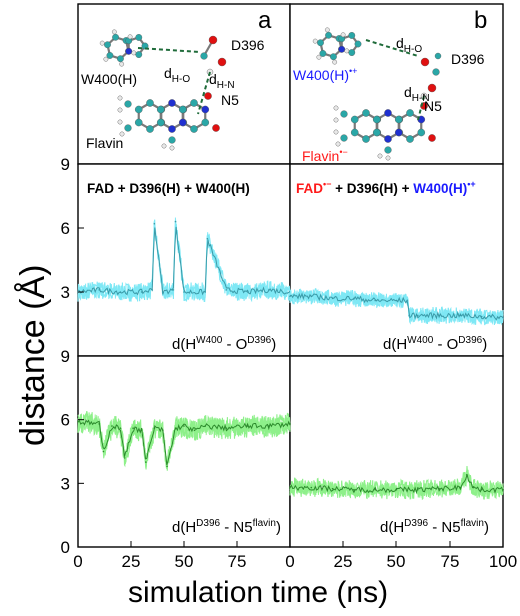 This screenshot has height=616, width=520. What do you see at coordinates (65, 164) in the screenshot?
I see `y-tick-label: 9` at bounding box center [65, 164].